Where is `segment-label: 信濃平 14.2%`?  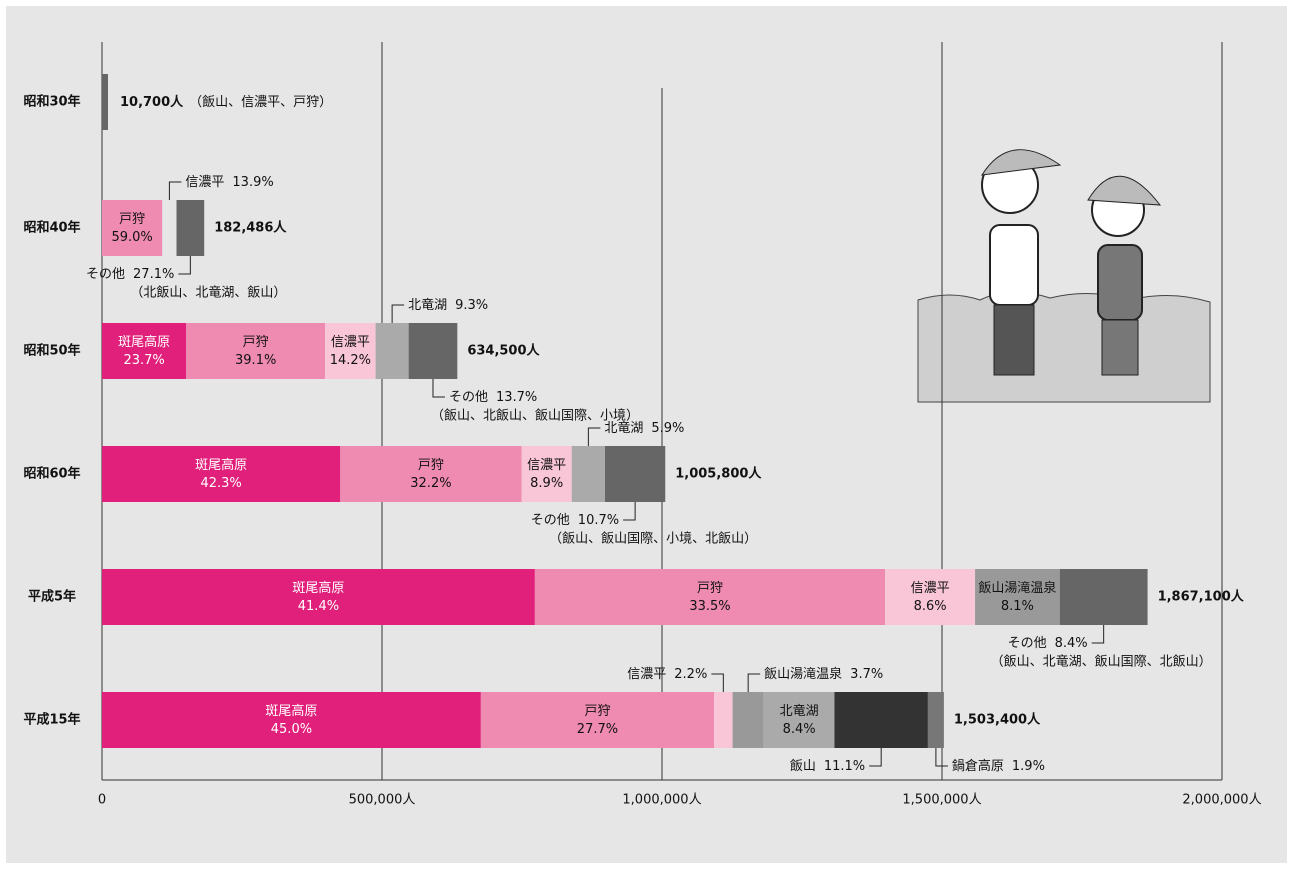
segment-label: 信濃平 14.2% is located at coordinates (350, 351).